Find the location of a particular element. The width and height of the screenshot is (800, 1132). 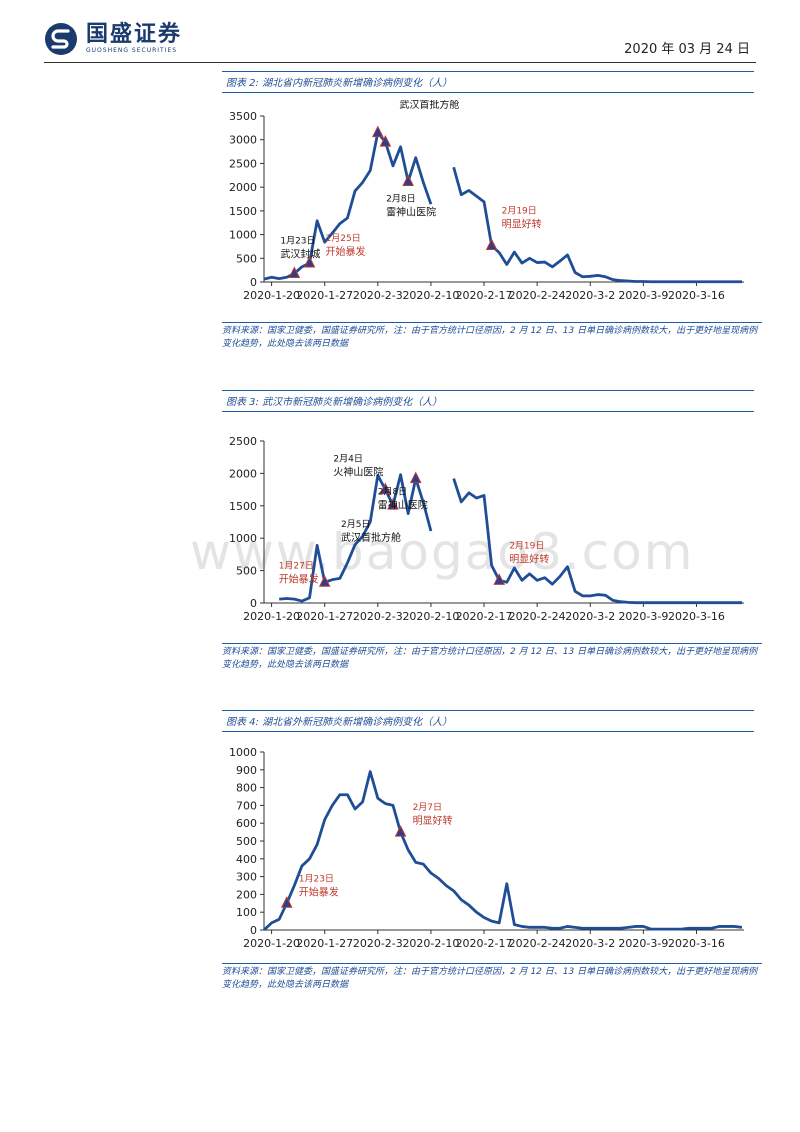

y-tick-label: 200 is located at coordinates (246, 894).